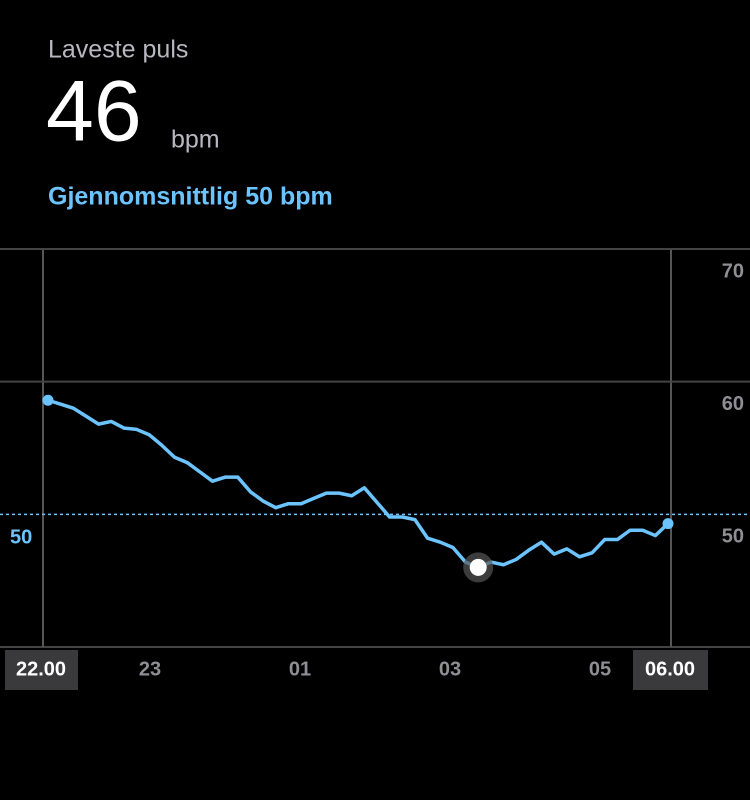 The height and width of the screenshot is (800, 750). Describe the element at coordinates (118, 50) in the screenshot. I see `header-title: Laveste puls` at that location.